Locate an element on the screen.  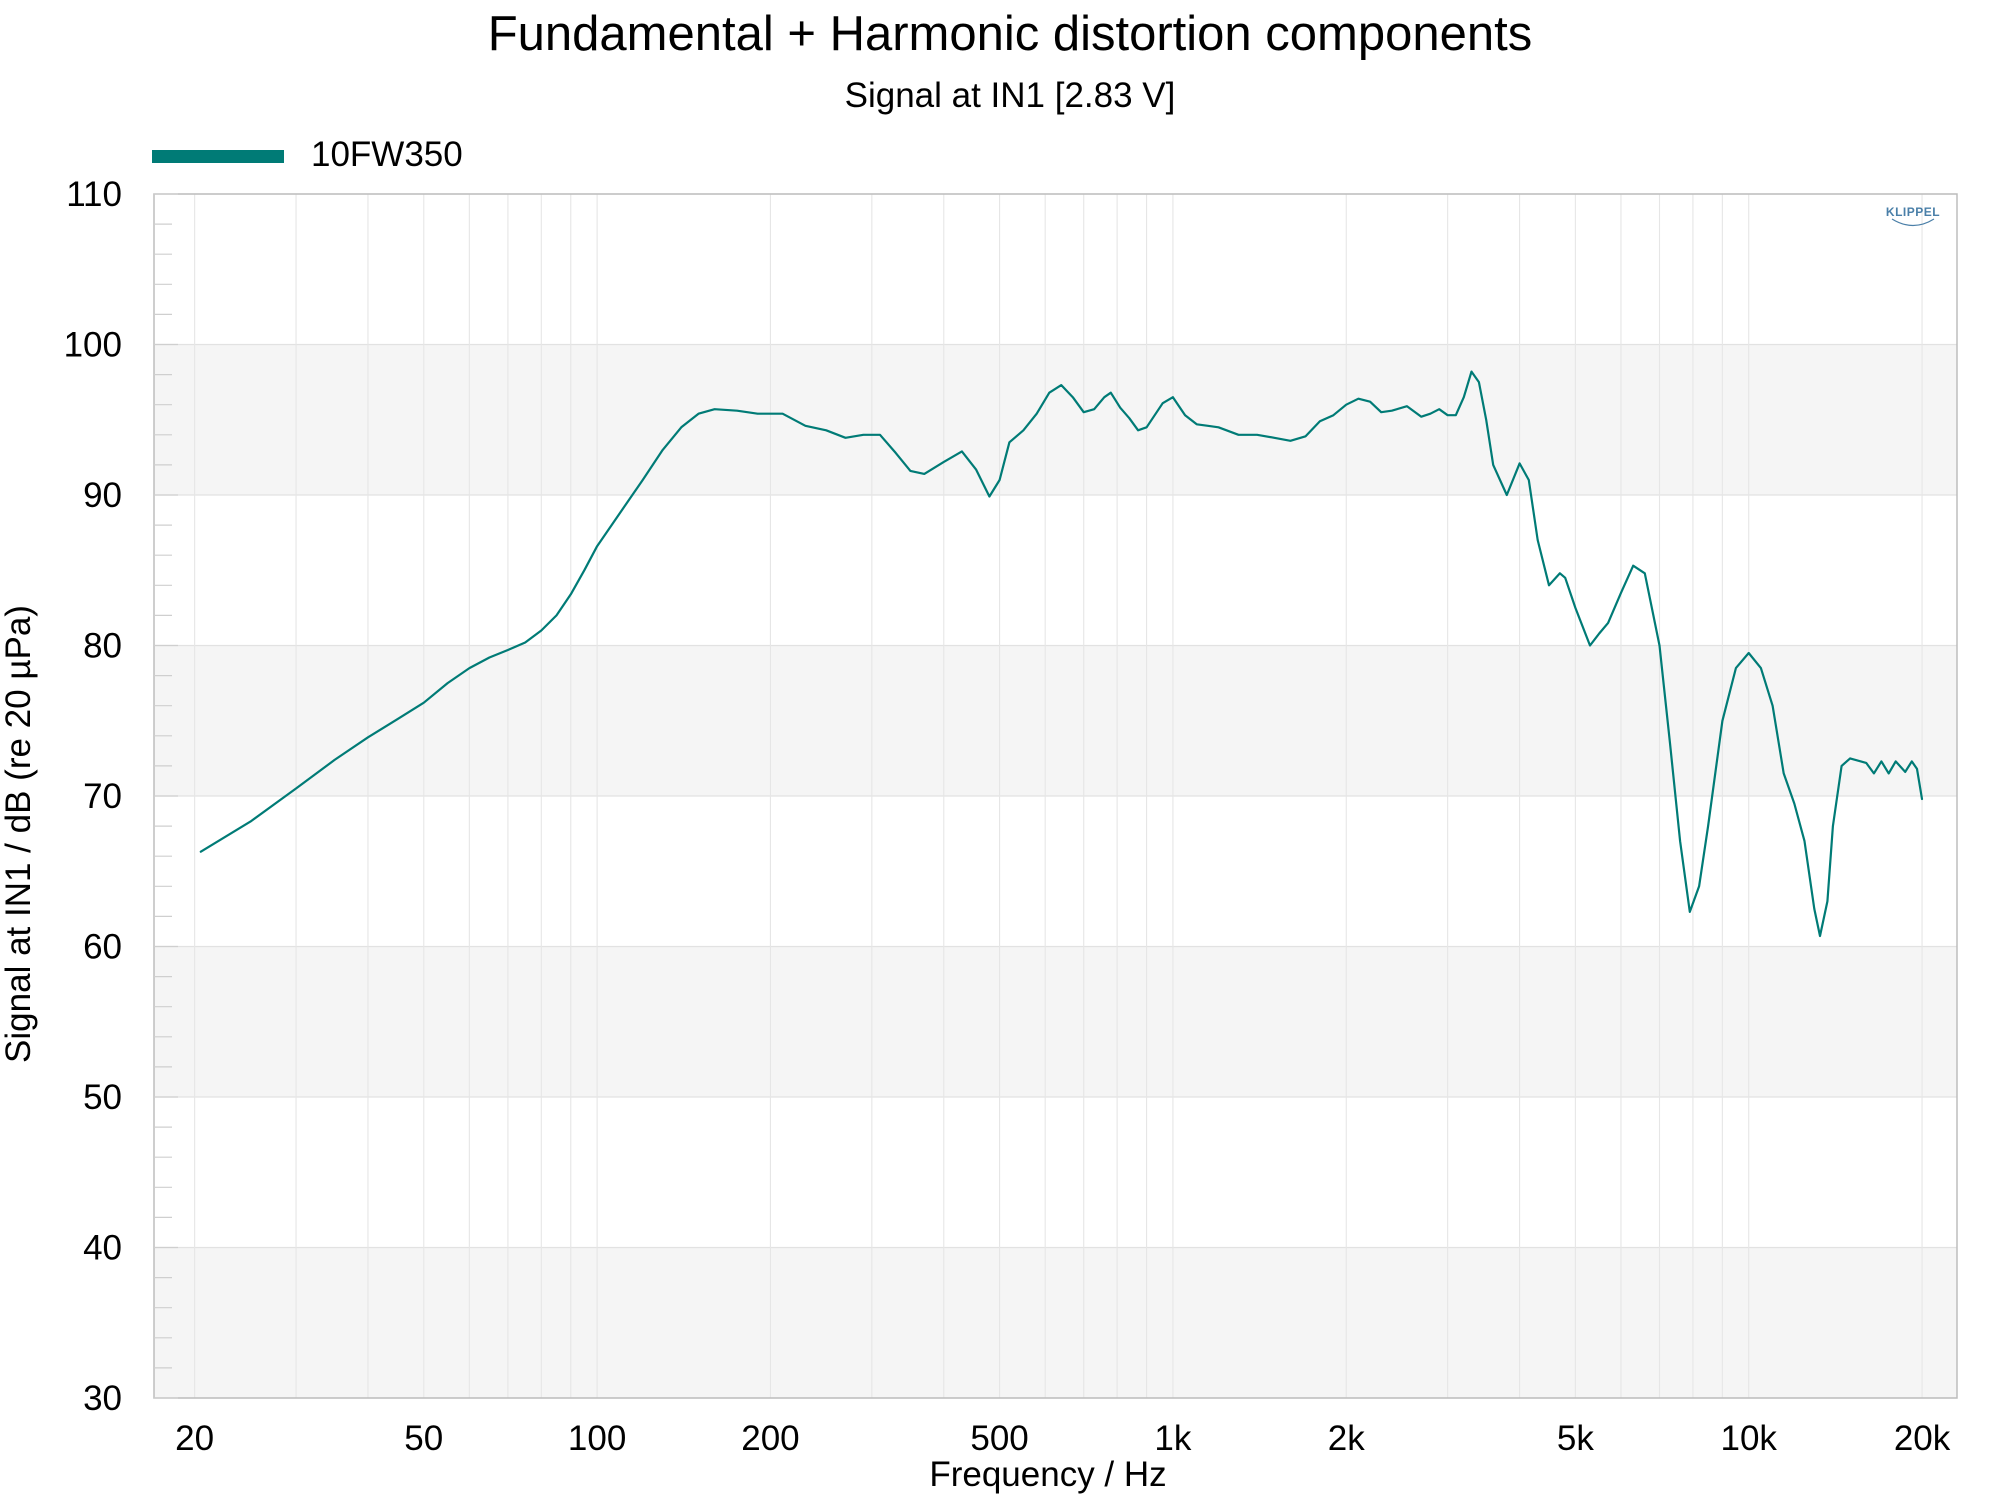
y-tick-labels: 30 40 50 60 70 80 90 100 110 is located at coordinates (93, 796).